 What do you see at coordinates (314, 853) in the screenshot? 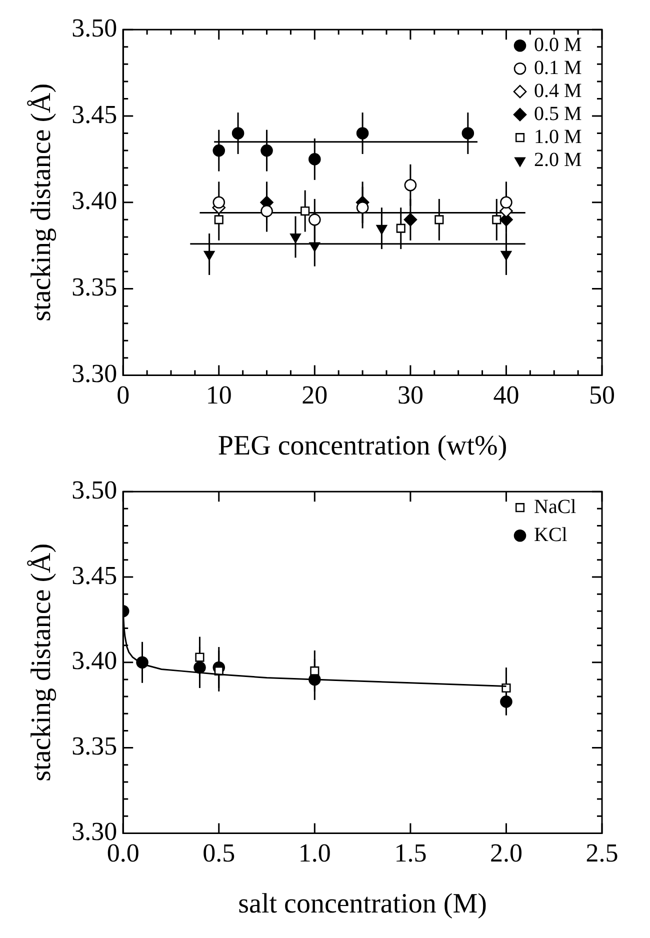
I see `x-tick-label: 1.0` at bounding box center [314, 853].